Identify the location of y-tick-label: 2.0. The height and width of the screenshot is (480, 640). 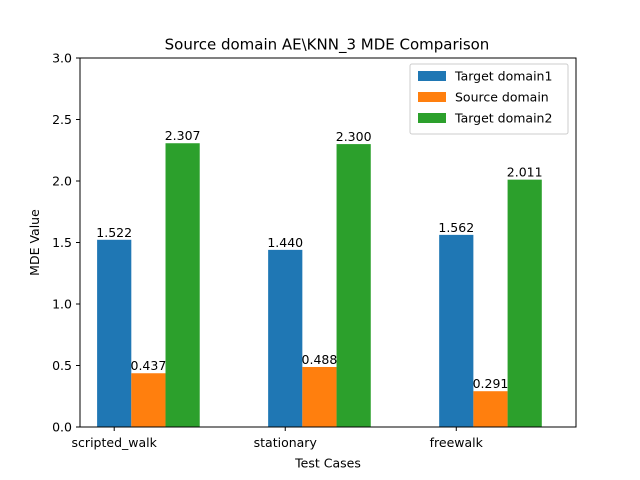
(62, 181).